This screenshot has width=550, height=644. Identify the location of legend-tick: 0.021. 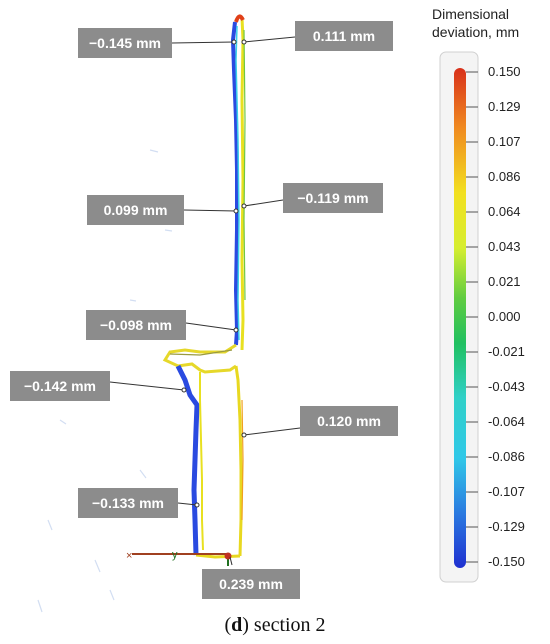
(504, 281).